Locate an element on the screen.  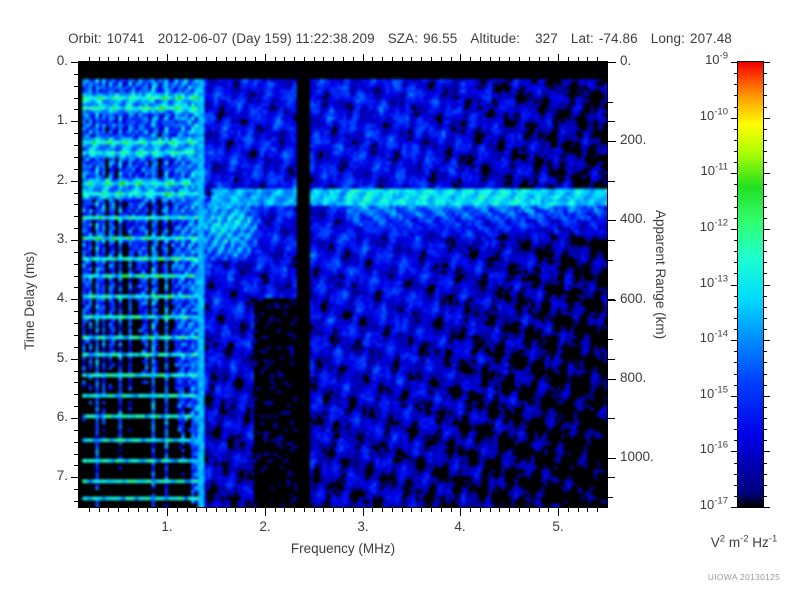
y2-axis-tick-label: 200. is located at coordinates (633, 139).